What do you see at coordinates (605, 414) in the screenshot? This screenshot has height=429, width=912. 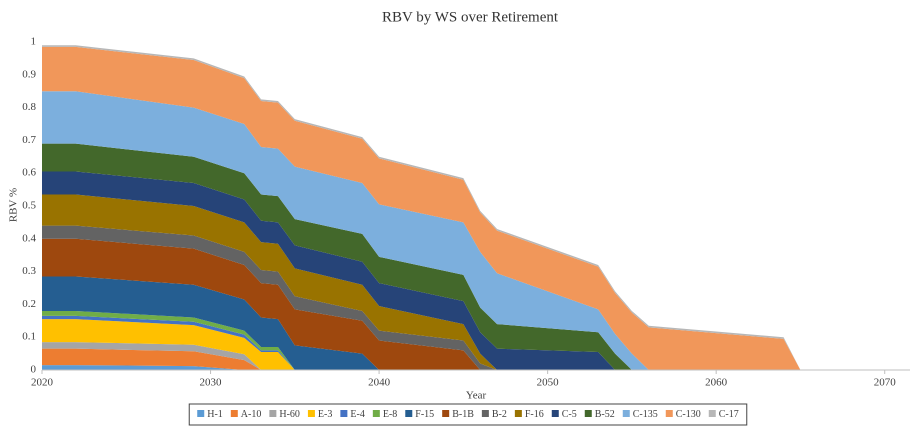 I see `legend-label: B-52` at bounding box center [605, 414].